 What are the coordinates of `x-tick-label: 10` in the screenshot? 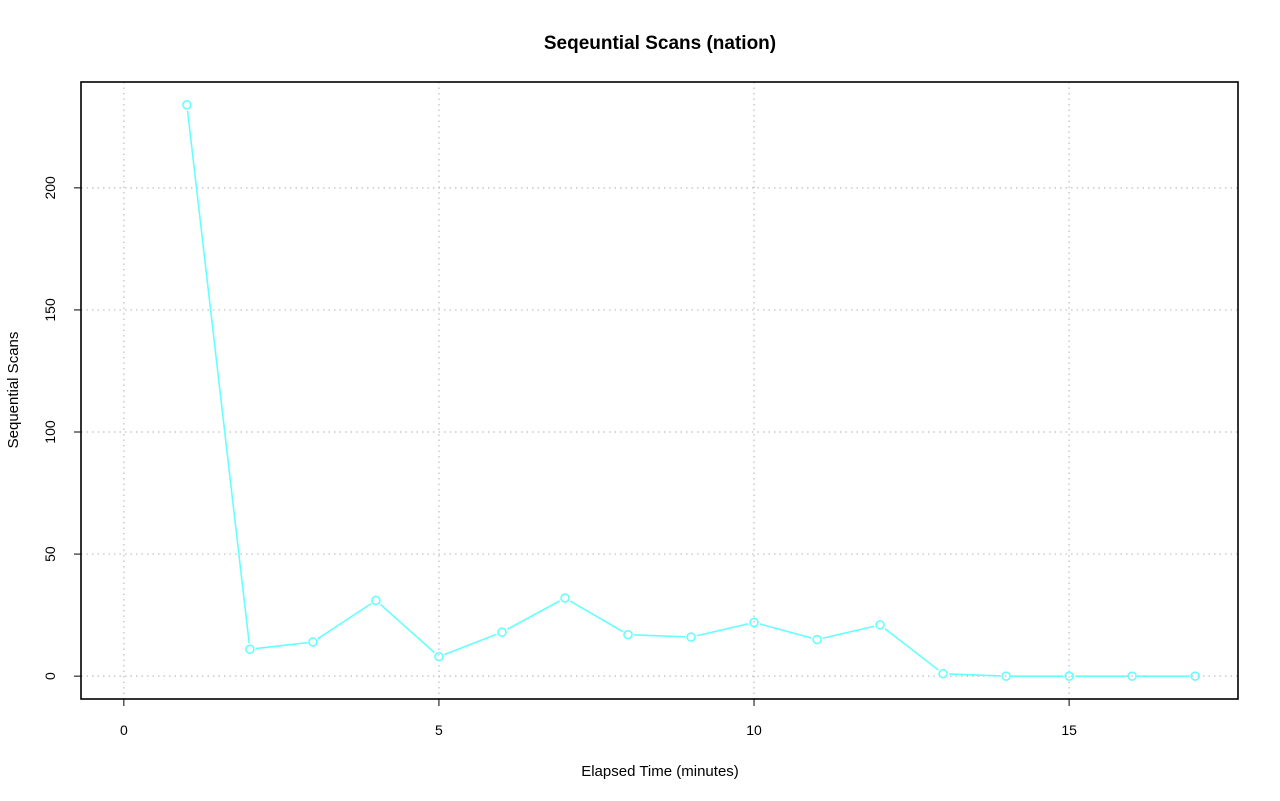 It's located at (754, 730).